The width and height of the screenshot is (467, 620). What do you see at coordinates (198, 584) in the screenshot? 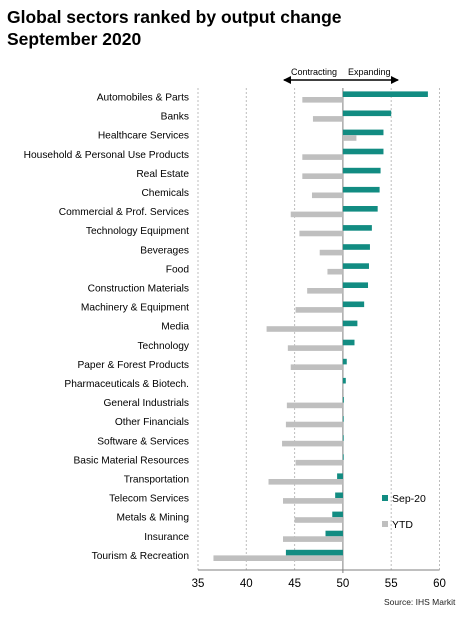
I see `x-tick-label: 35` at bounding box center [198, 584].